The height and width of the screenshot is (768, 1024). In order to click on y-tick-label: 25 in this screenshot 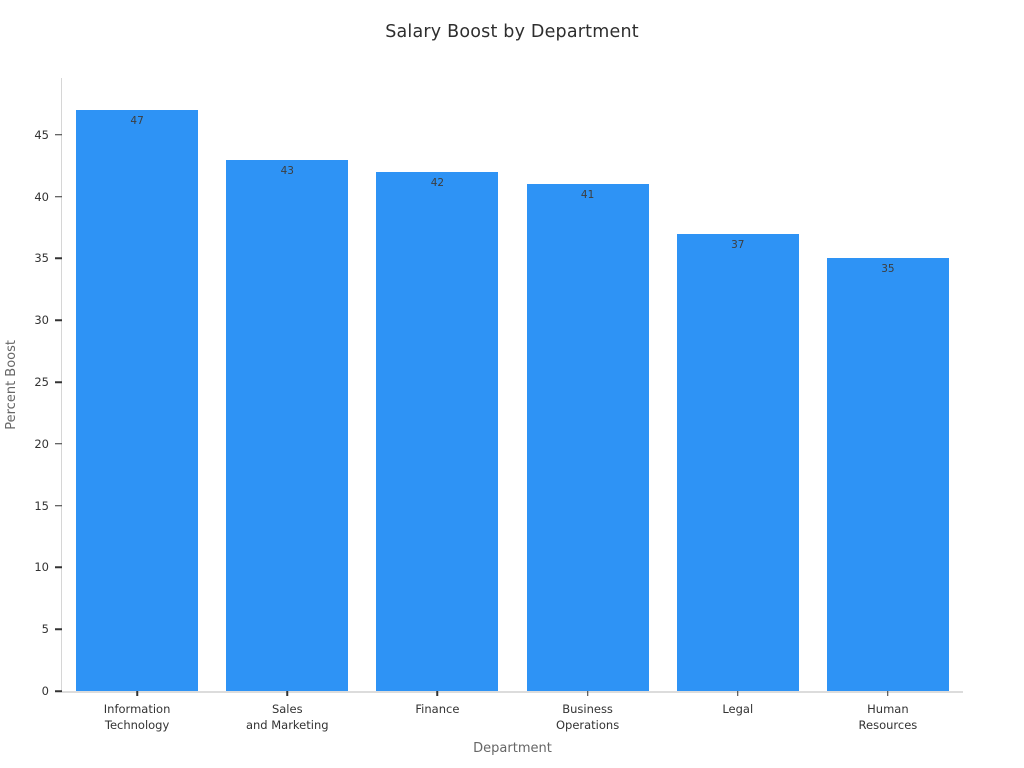, I will do `click(41, 382)`.